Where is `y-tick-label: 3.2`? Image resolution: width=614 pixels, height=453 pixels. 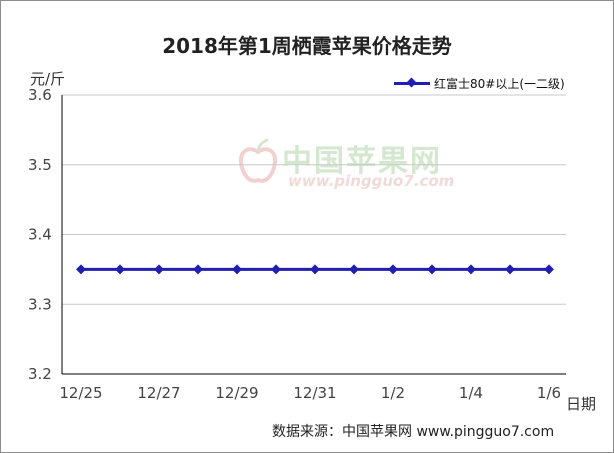
y-tick-label: 3.2 is located at coordinates (40, 374).